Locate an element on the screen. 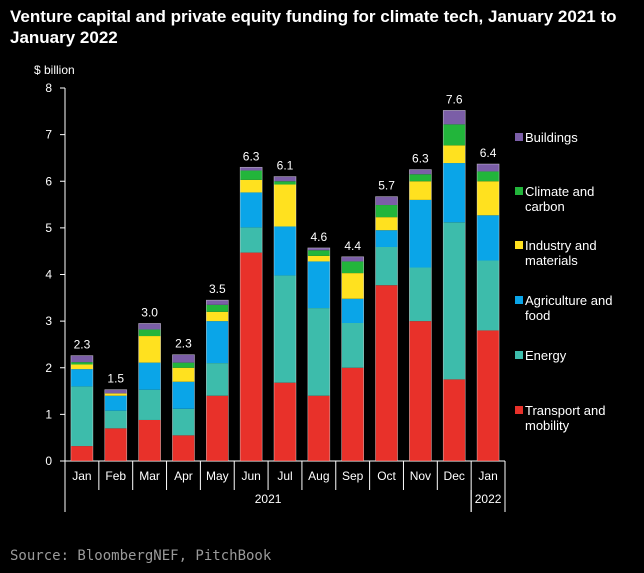 Image resolution: width=644 pixels, height=573 pixels. legend-label: Agriculture and is located at coordinates (568, 300).